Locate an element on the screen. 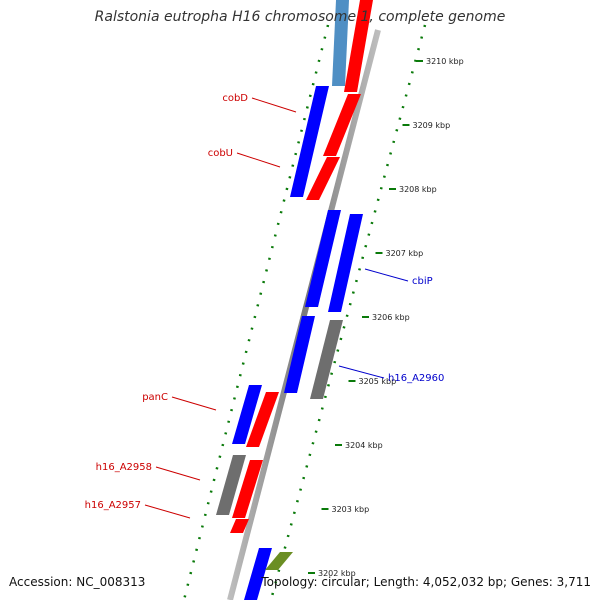  kbp-tick-label: 3202 kbp is located at coordinates (337, 573).